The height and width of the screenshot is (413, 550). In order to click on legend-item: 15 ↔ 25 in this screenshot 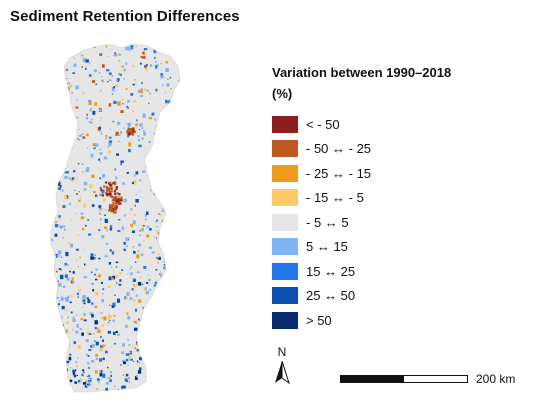, I will do `click(392, 271)`.